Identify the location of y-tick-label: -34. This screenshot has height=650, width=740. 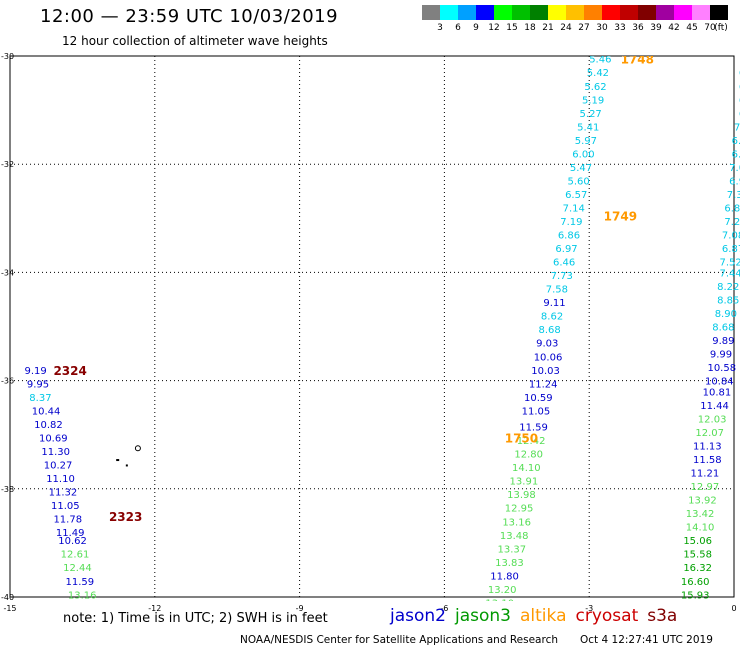
(7, 272).